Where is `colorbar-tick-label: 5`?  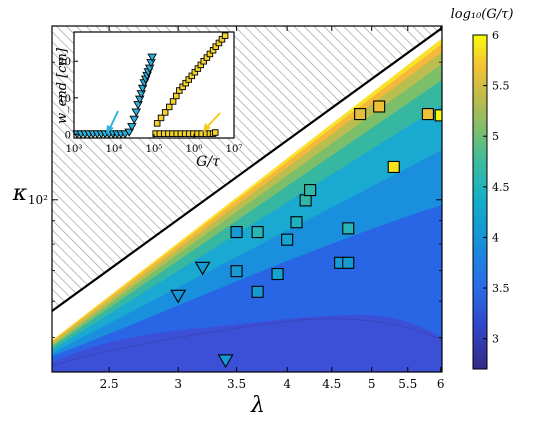 colorbar-tick-label: 5 is located at coordinates (495, 136).